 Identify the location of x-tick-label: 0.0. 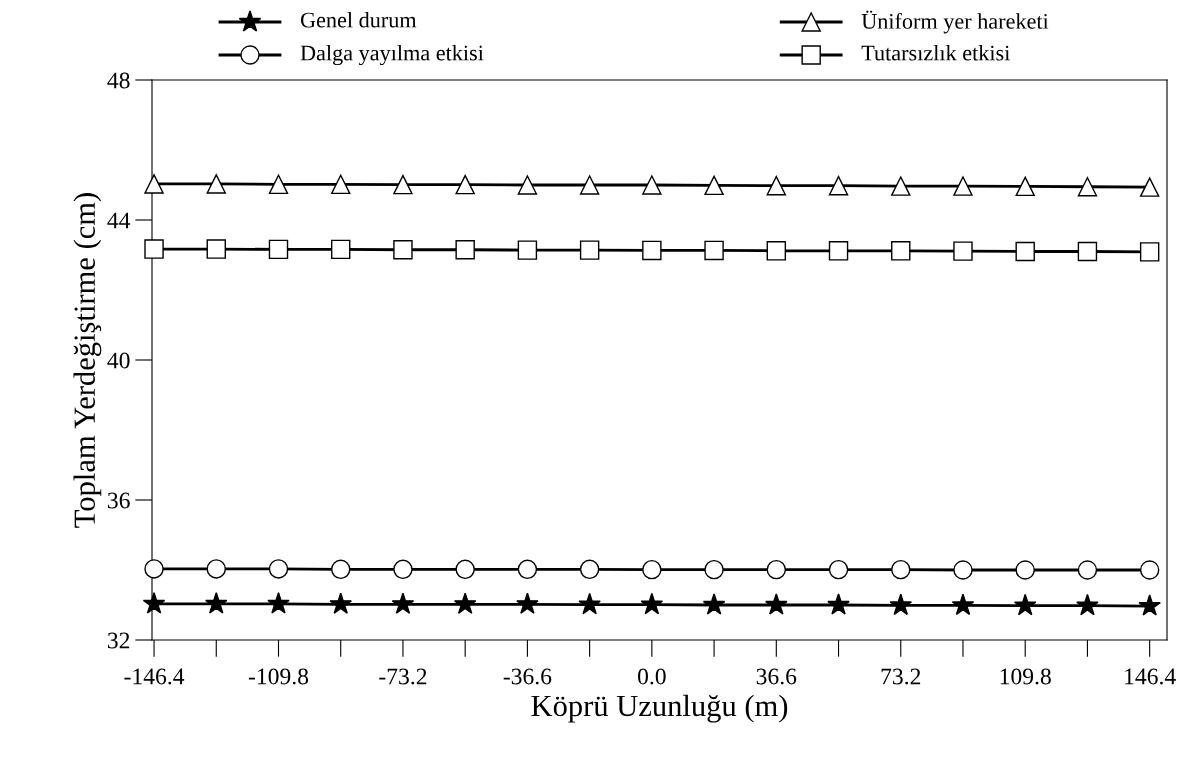
(651, 676).